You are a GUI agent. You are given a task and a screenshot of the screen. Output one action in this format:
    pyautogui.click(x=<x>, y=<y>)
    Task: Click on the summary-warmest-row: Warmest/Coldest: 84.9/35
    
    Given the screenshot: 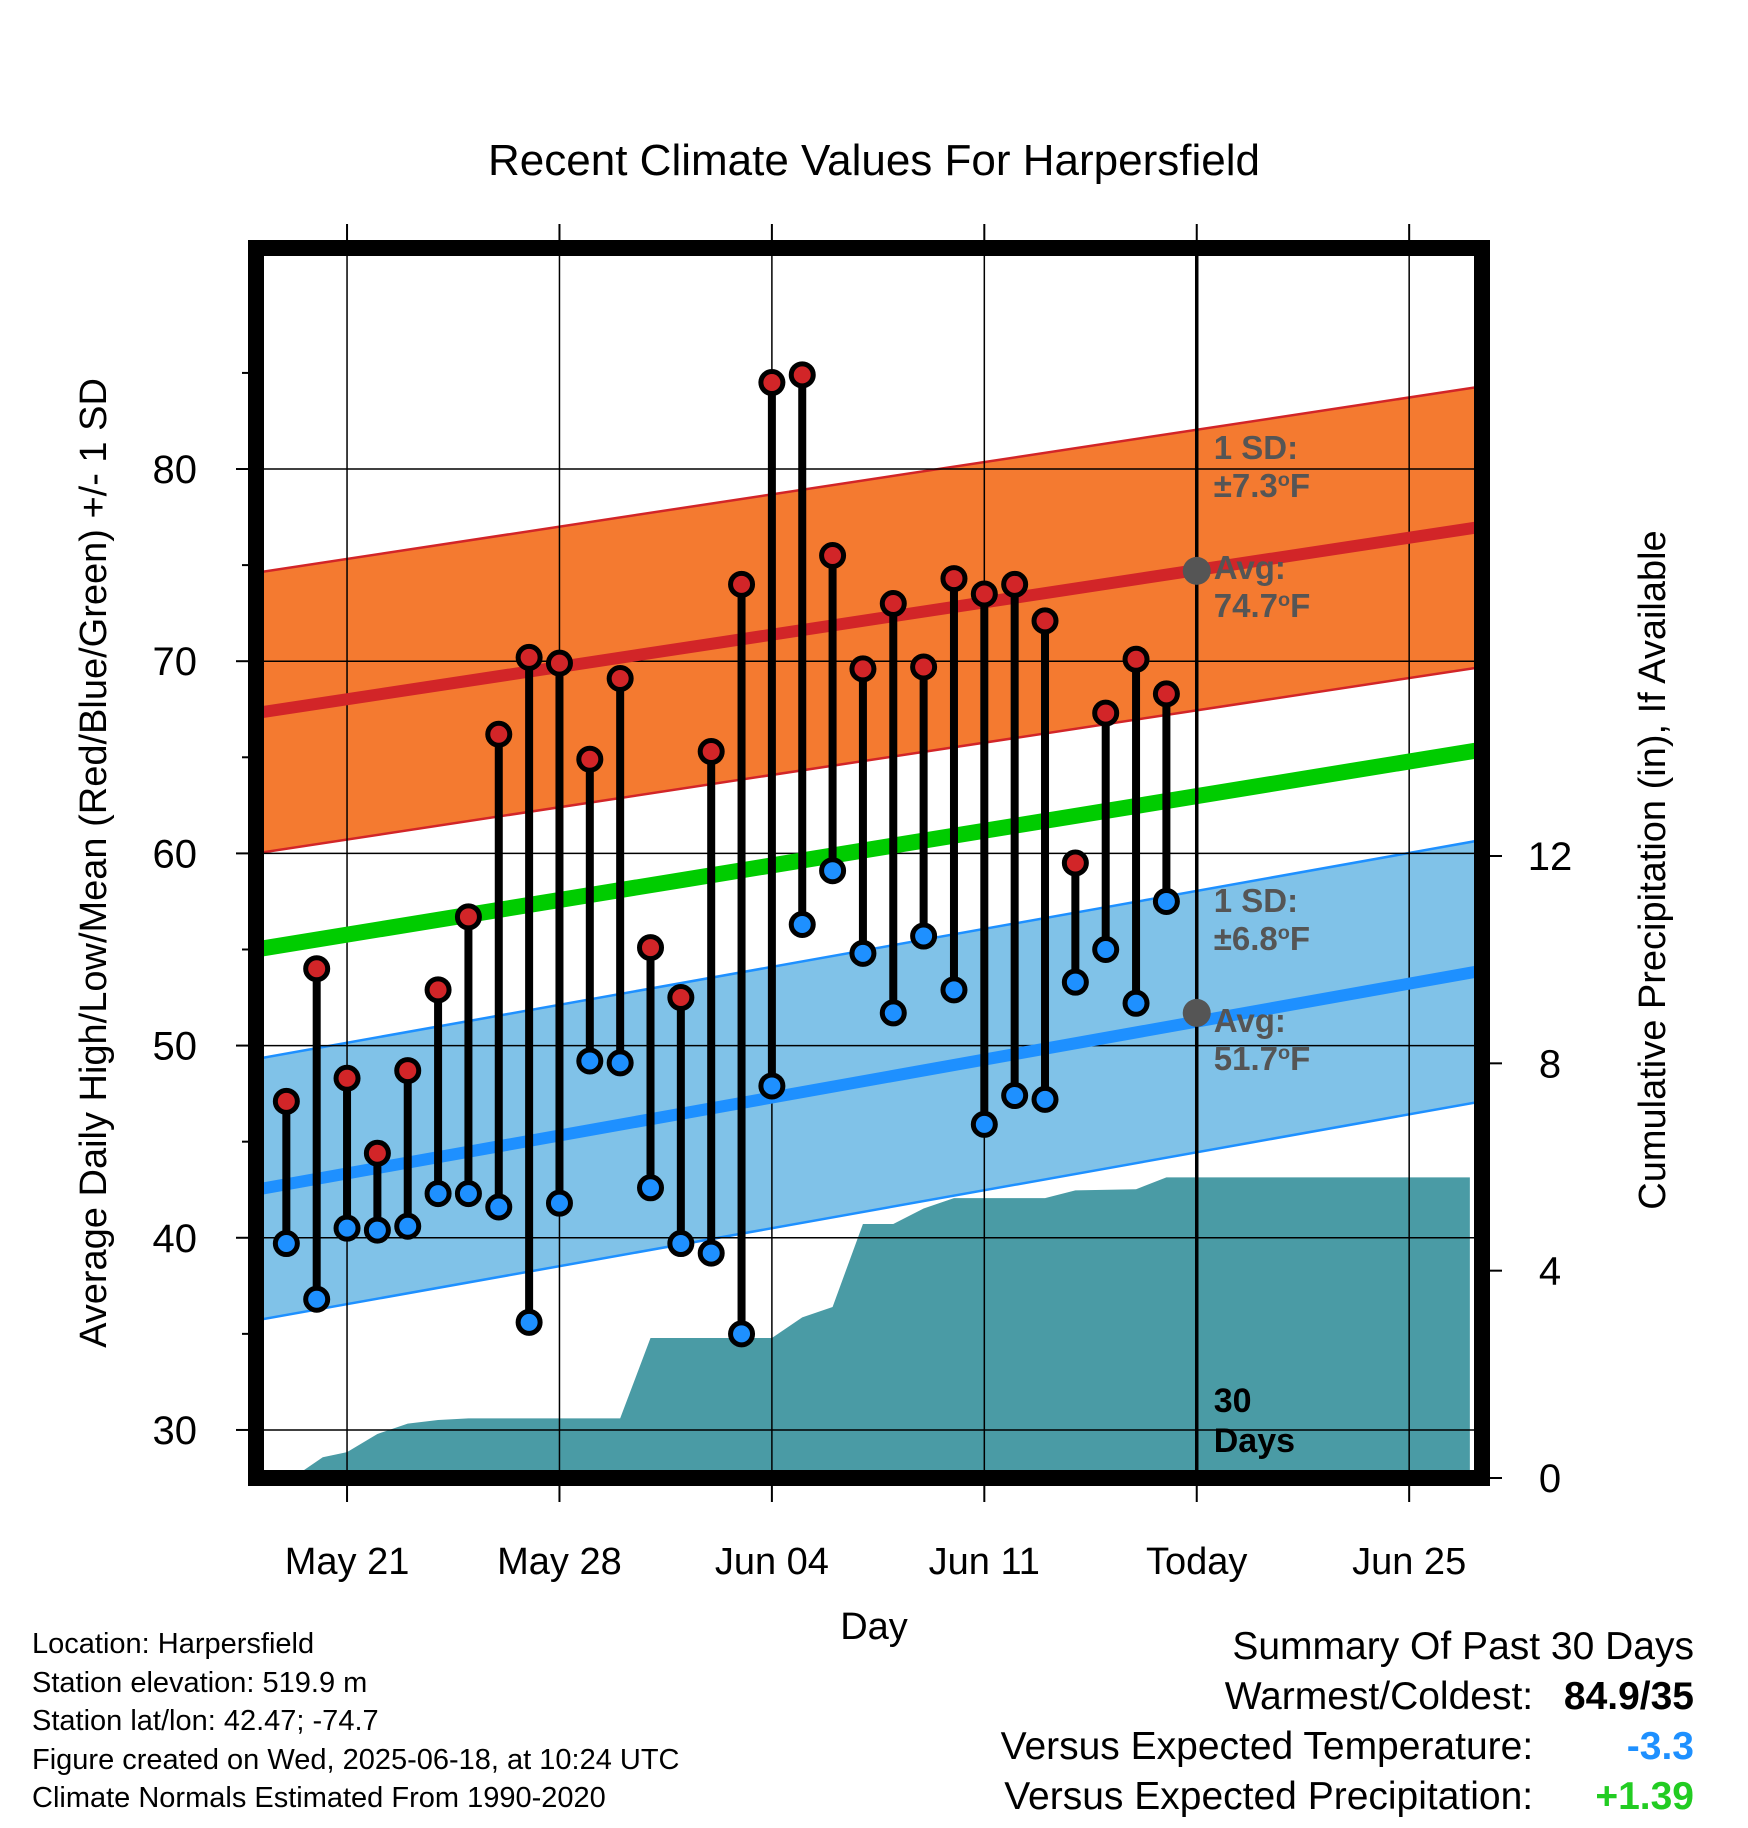 What is the action you would take?
    pyautogui.click(x=1347, y=1697)
    